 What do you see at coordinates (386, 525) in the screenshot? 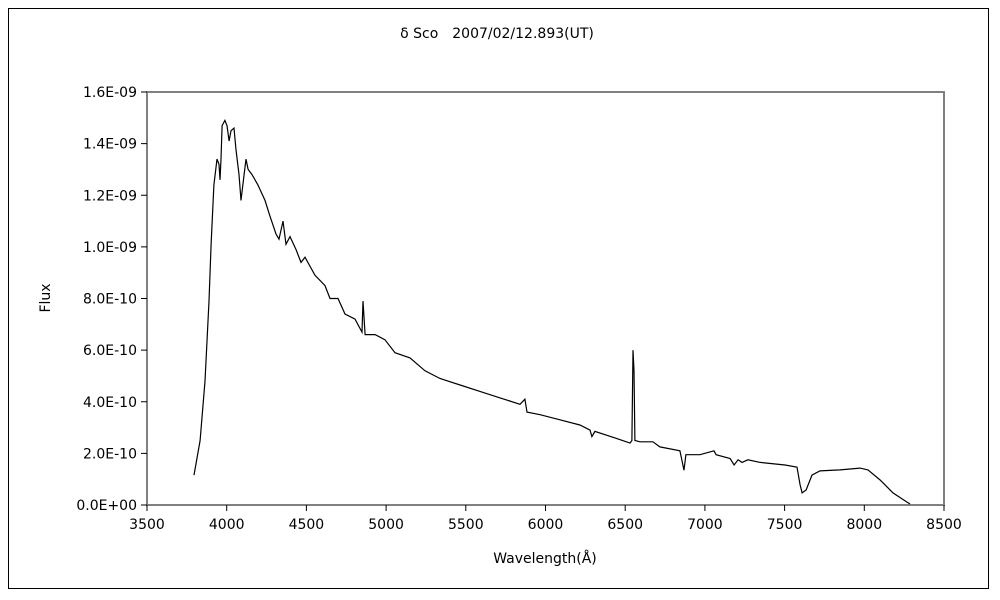
I see `x-tick-label: 5000` at bounding box center [386, 525].